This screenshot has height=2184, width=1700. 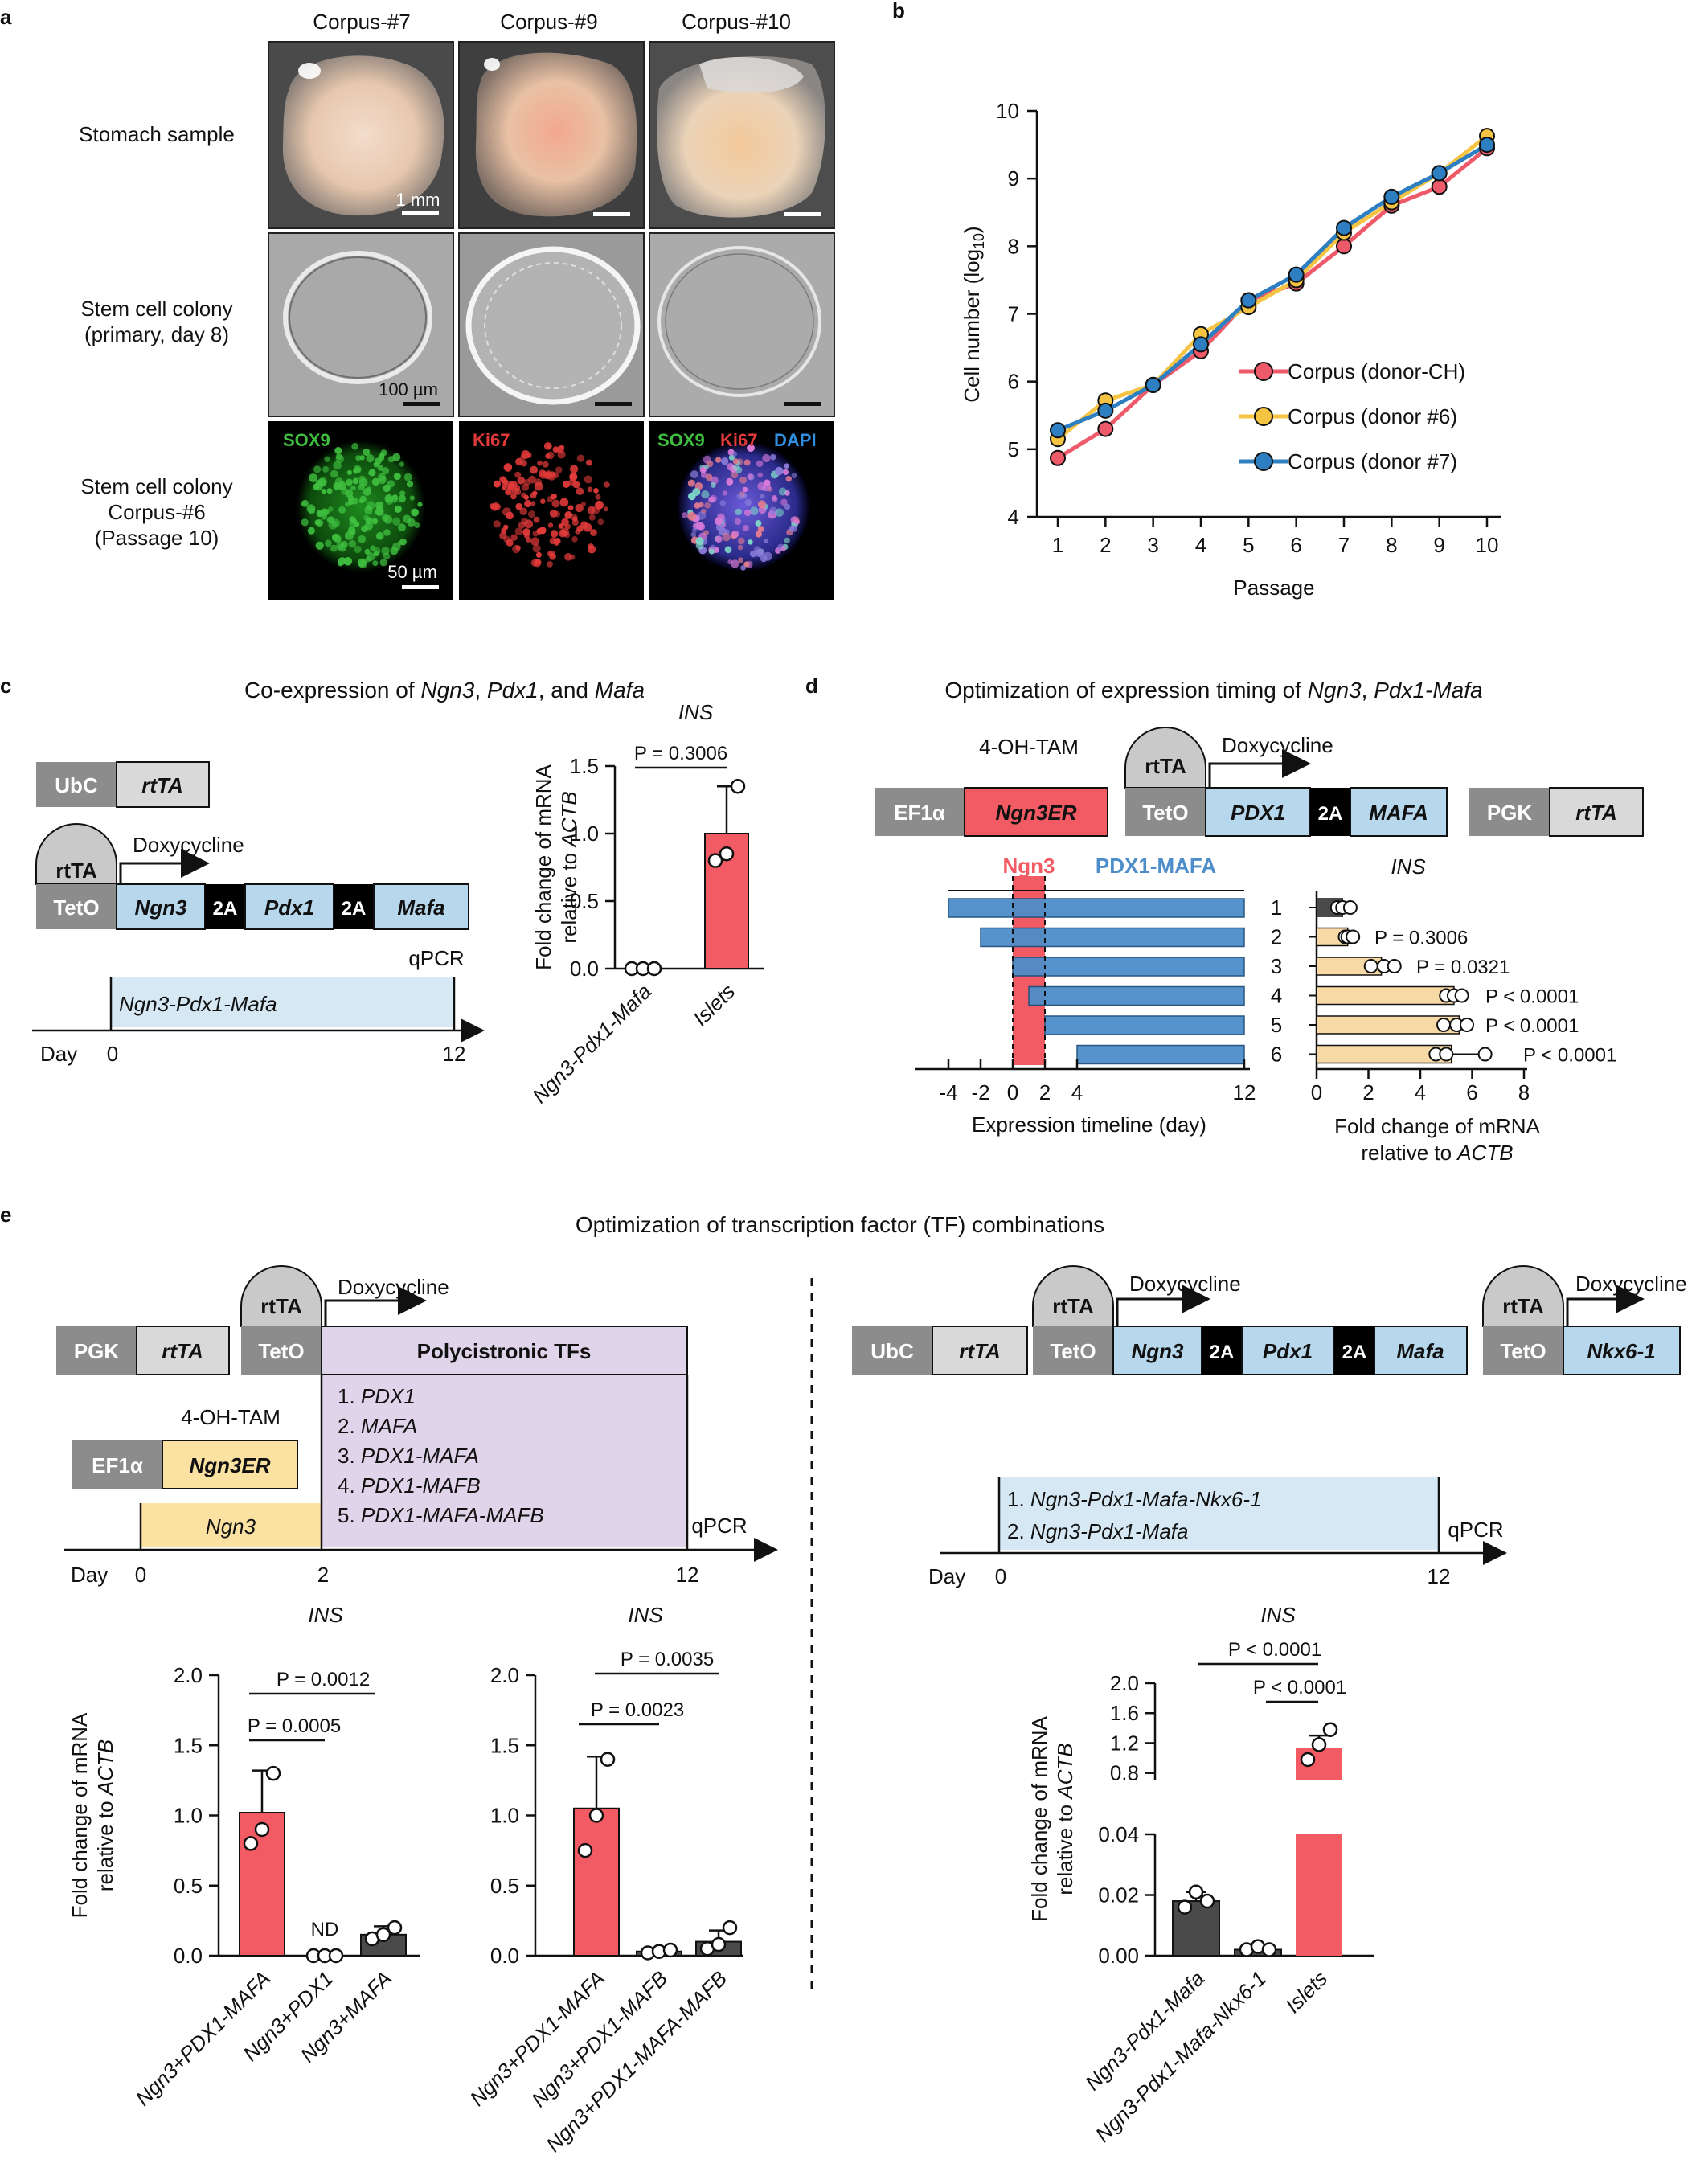 I want to click on b-y-tick-label: 9, so click(x=1013, y=178).